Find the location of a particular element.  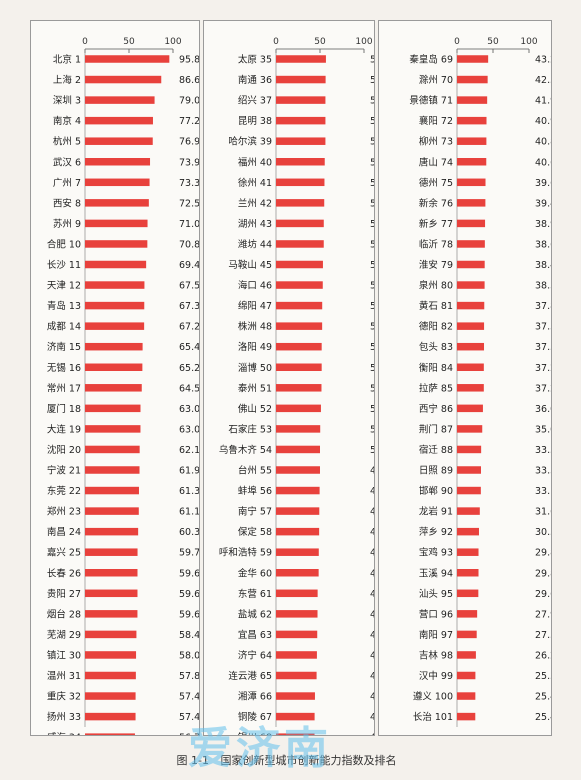

value-label: 71.07 is located at coordinates (189, 224).